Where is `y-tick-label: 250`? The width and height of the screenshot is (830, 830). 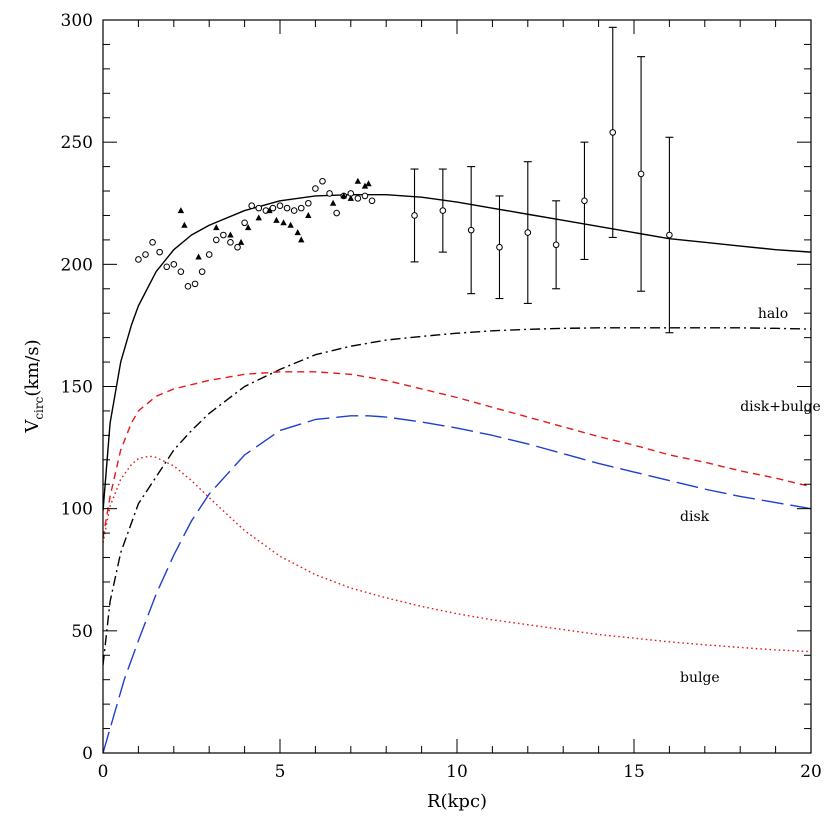
y-tick-label: 250 is located at coordinates (77, 143).